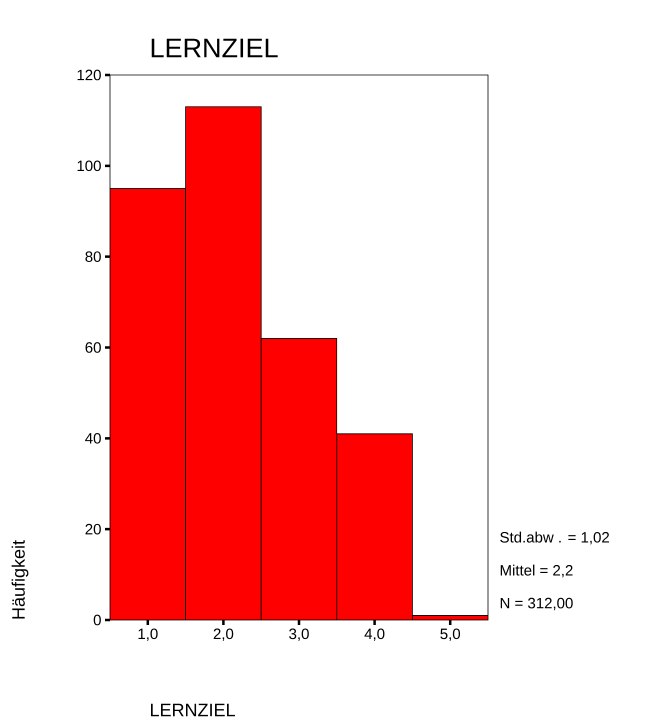  I want to click on x-tick-label: 5,0, so click(450, 634).